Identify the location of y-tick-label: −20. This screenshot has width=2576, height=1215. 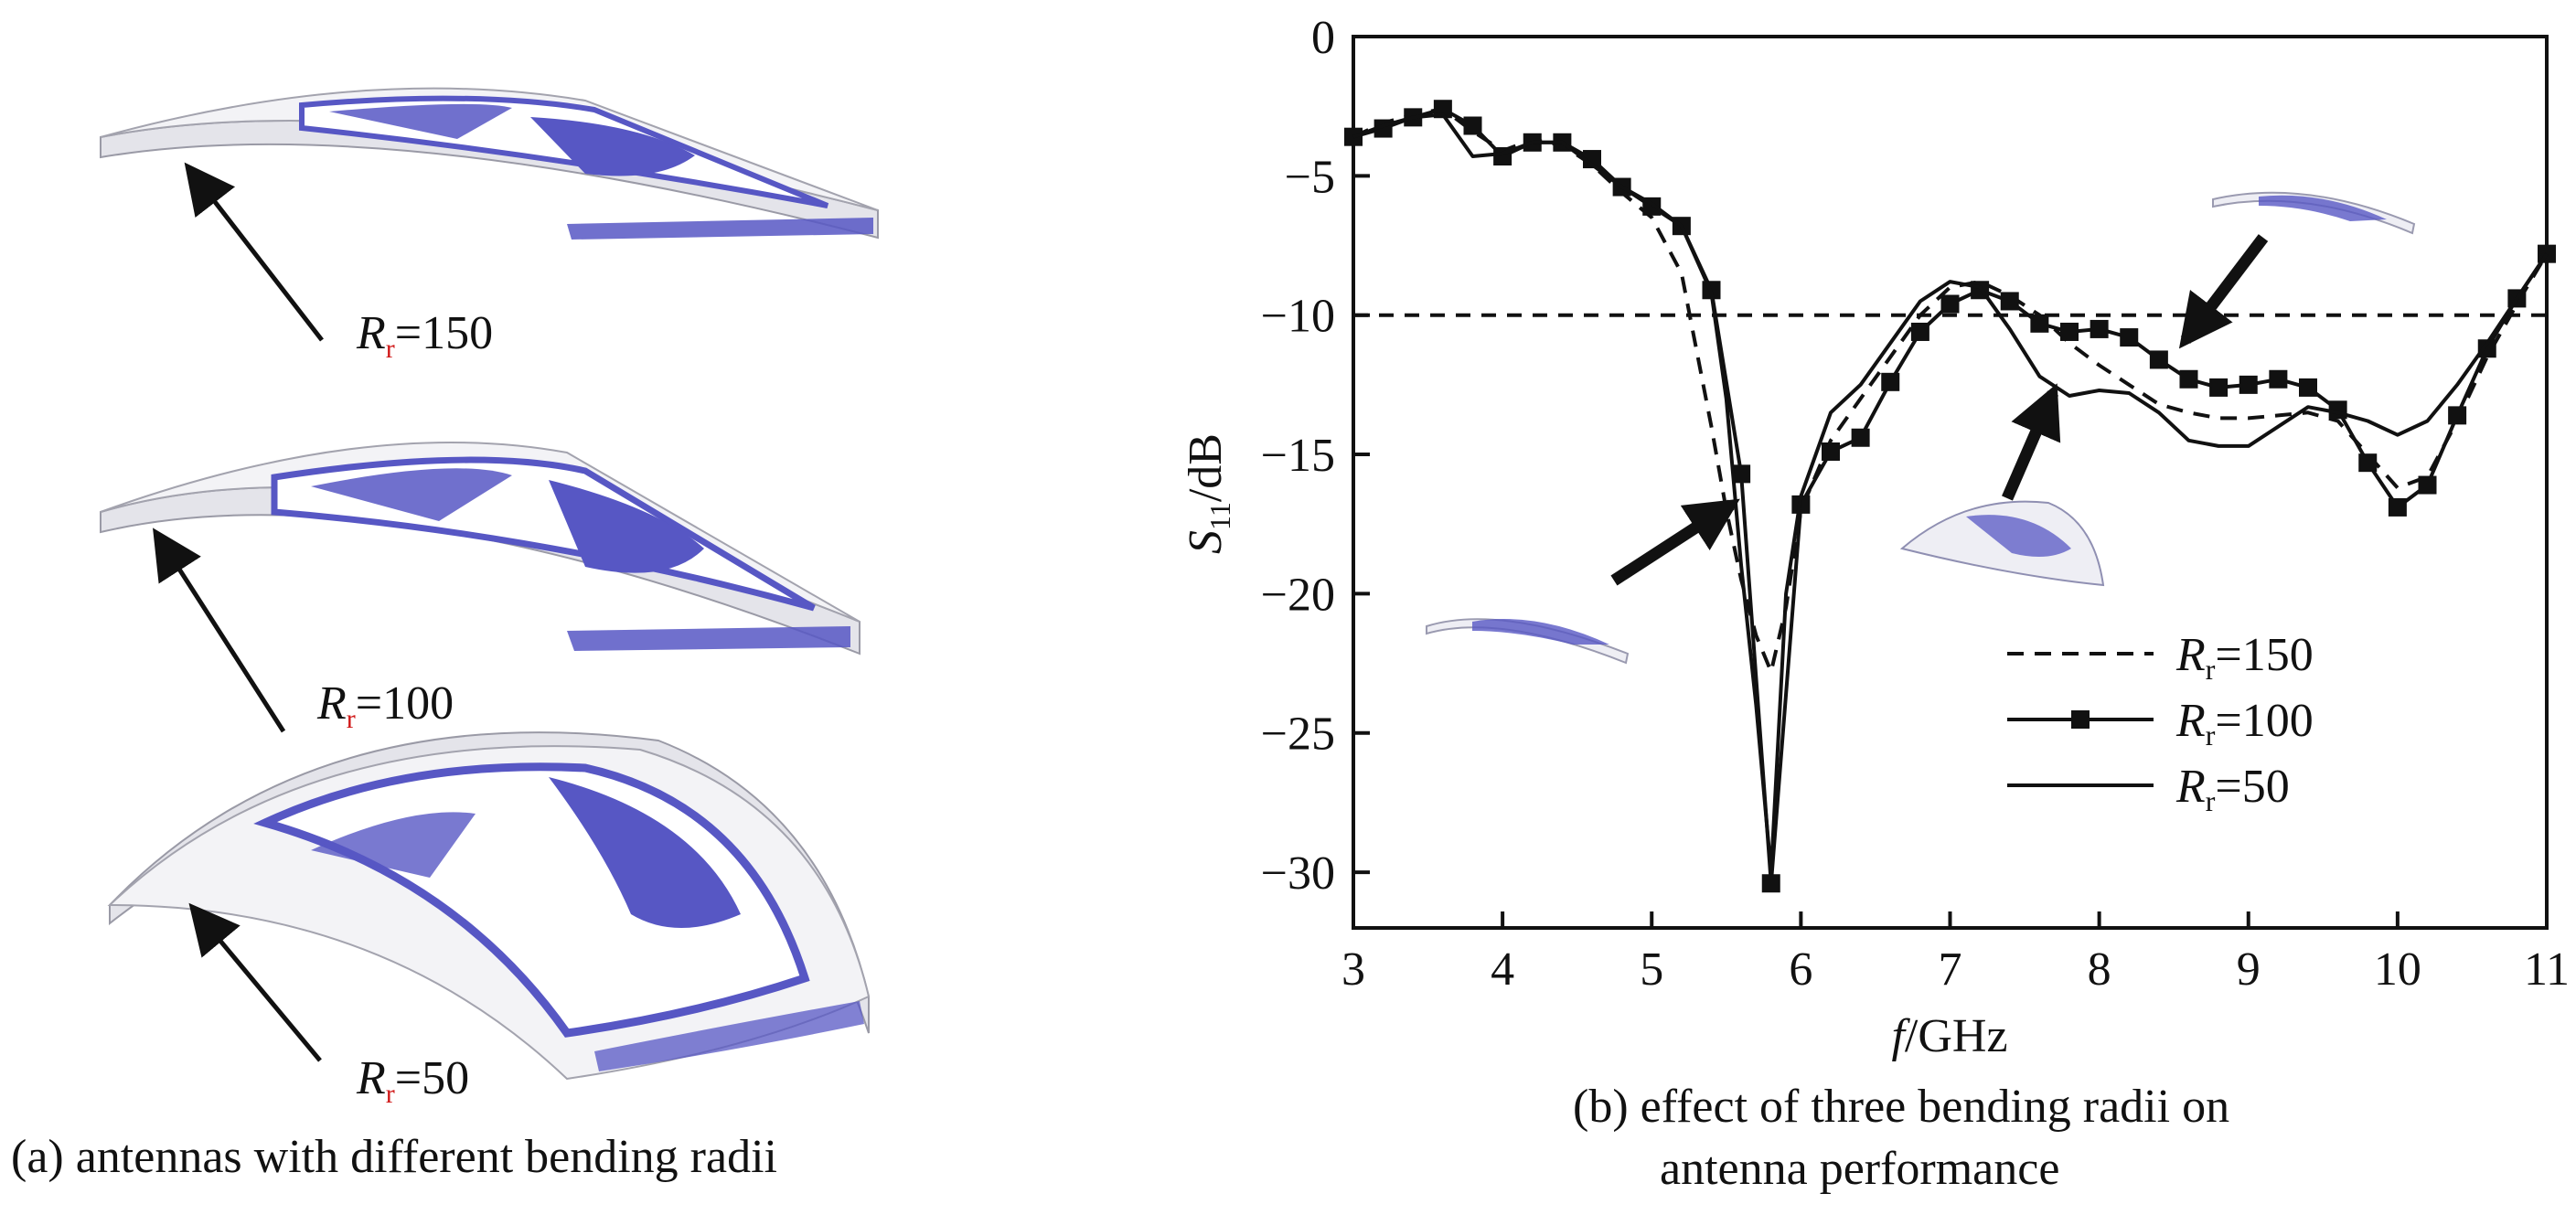
(1298, 595).